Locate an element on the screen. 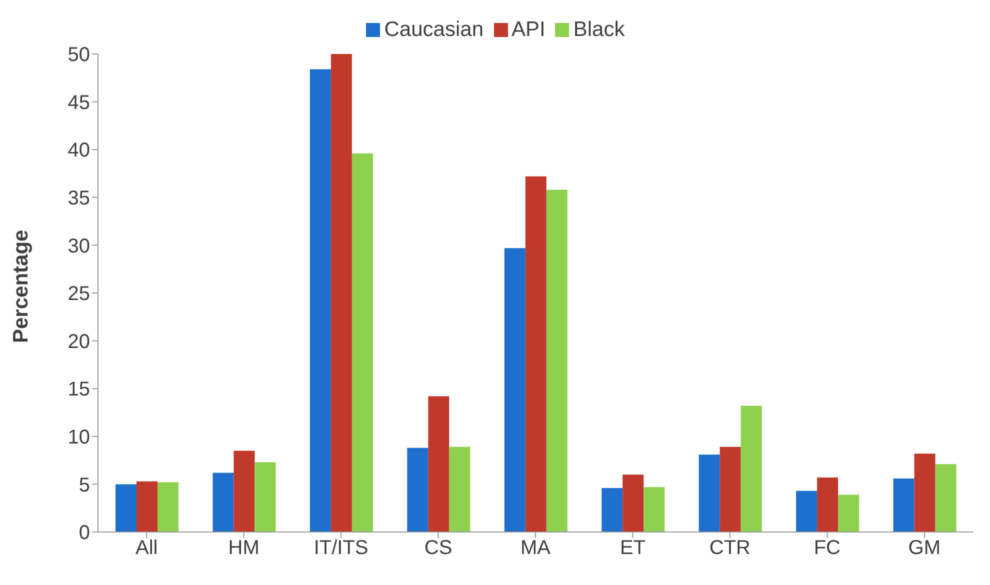  legend-label: Caucasian is located at coordinates (434, 29).